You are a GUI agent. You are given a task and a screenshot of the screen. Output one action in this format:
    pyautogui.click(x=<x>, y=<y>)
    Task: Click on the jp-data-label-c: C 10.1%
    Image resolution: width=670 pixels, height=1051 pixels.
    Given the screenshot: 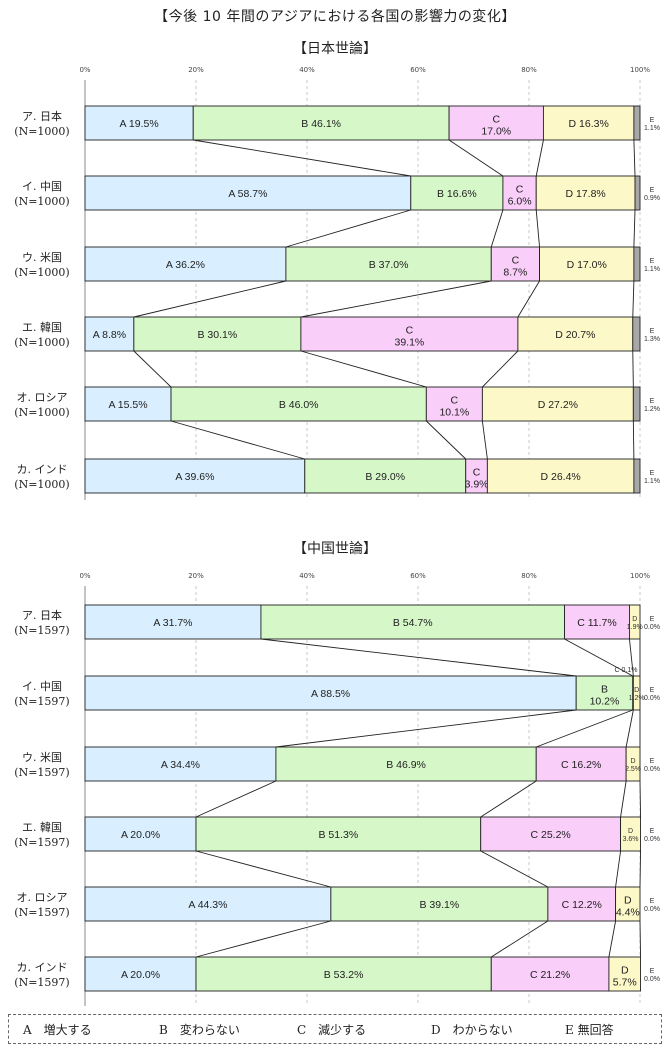 What is the action you would take?
    pyautogui.click(x=454, y=406)
    